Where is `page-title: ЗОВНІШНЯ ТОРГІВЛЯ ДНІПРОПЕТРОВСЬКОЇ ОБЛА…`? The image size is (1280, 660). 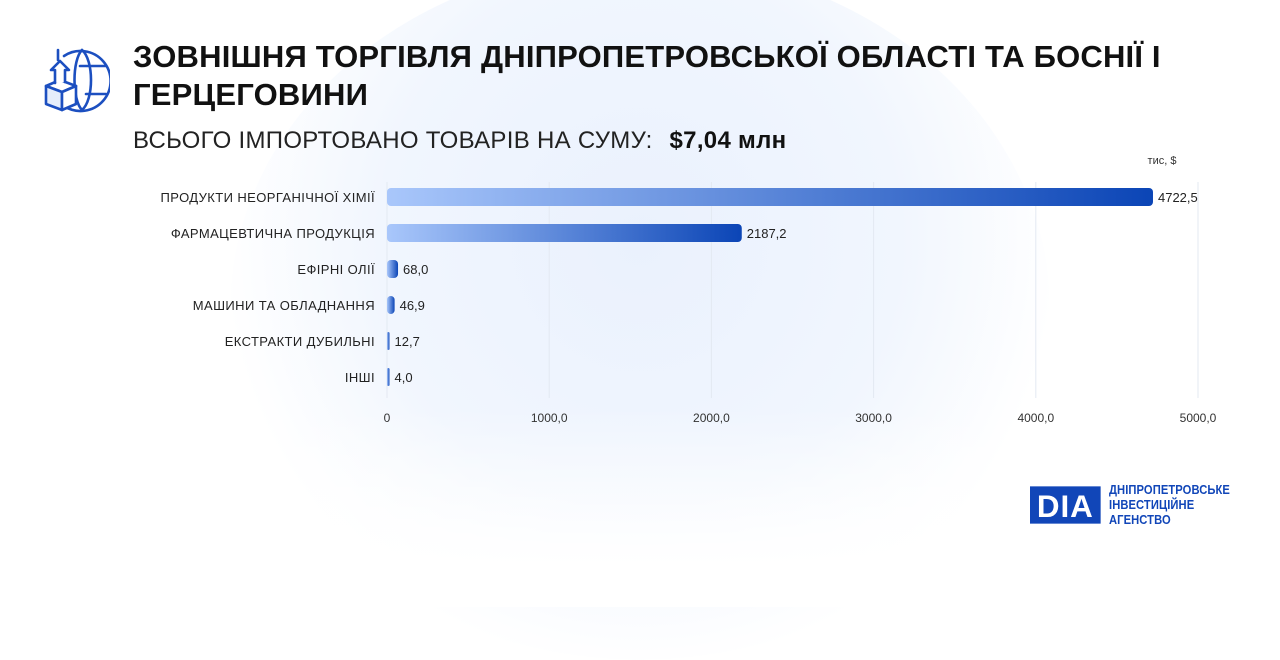
page-title: ЗОВНІШНЯ ТОРГІВЛЯ ДНІПРОПЕТРОВСЬКОЇ ОБЛА… is located at coordinates (647, 75).